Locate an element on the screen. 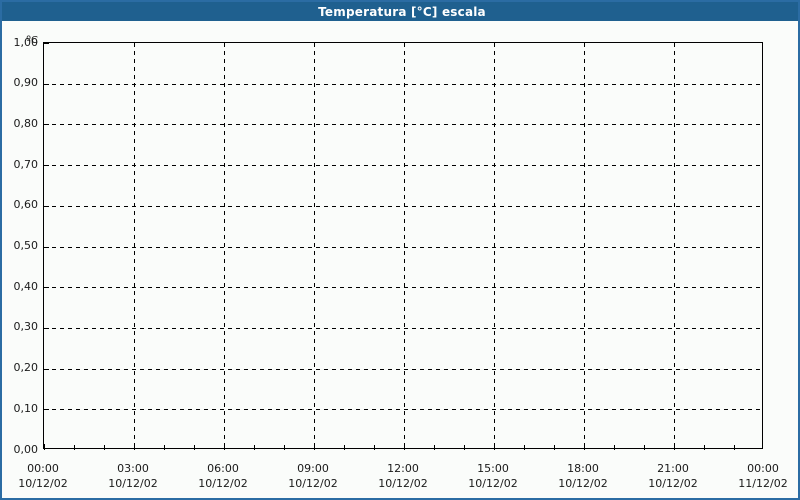 The image size is (800, 500). y-tick-label: 0,60 is located at coordinates (26, 205).